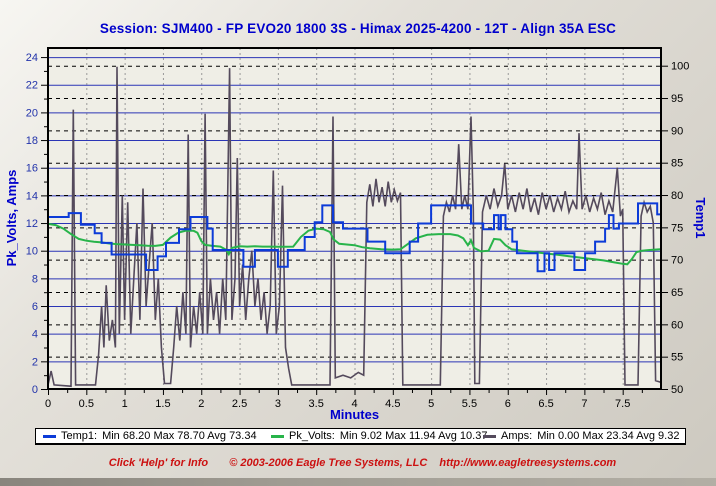 Image resolution: width=716 pixels, height=486 pixels. I want to click on temp1-line-swatch-icon, so click(49, 436).